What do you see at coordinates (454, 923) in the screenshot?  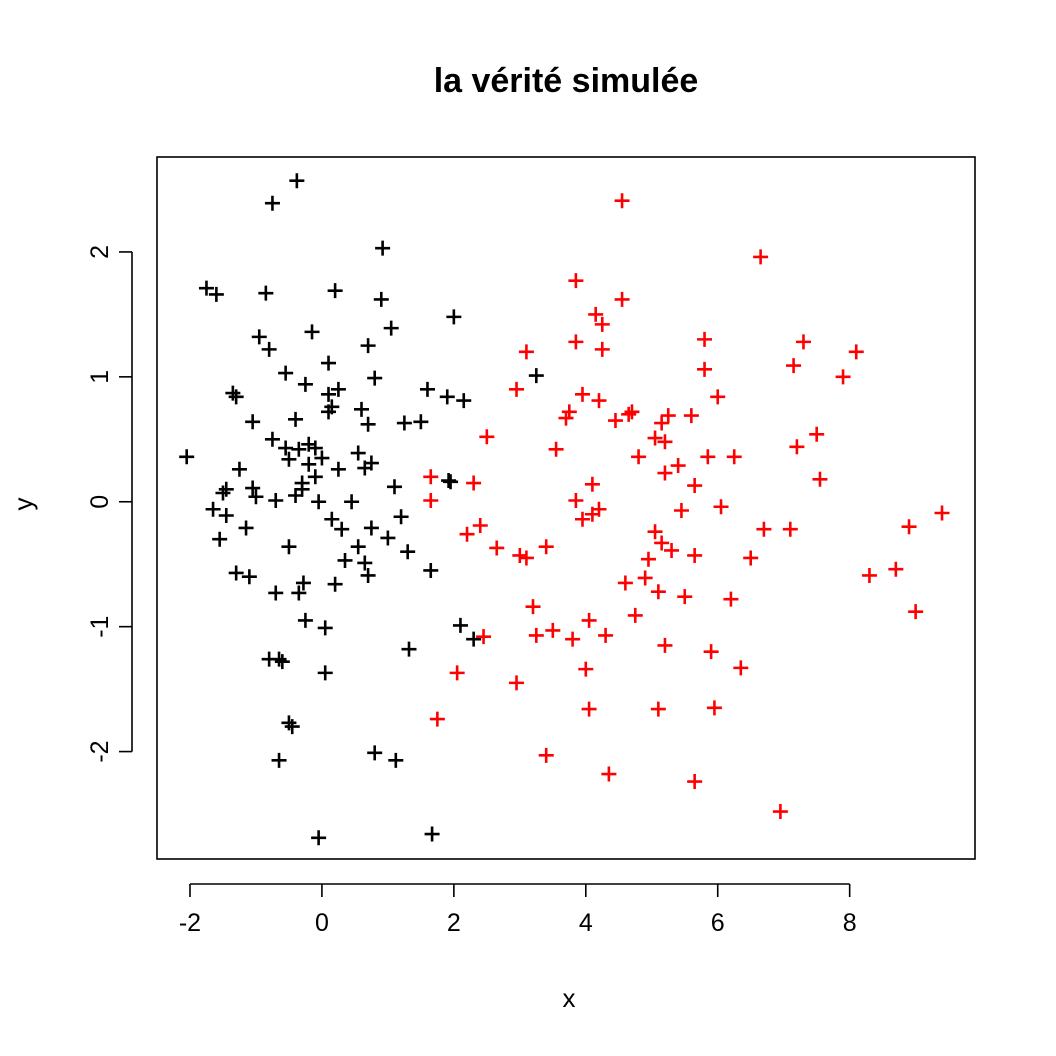 I see `x-tick-label: 2` at bounding box center [454, 923].